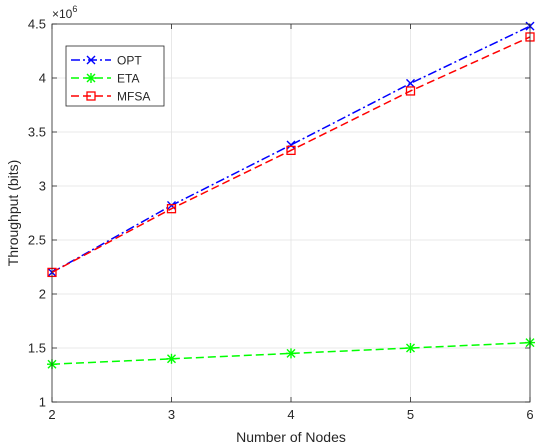  Describe the element at coordinates (128, 79) in the screenshot. I see `legend-label-eta: ETA` at that location.